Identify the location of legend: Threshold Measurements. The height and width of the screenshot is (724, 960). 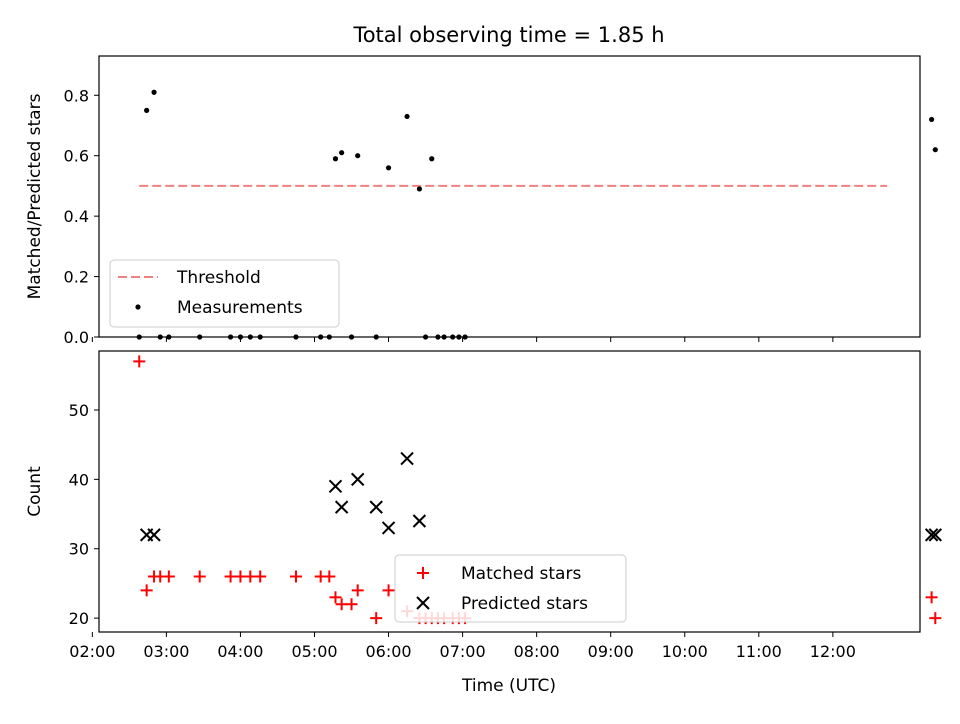
(224, 293).